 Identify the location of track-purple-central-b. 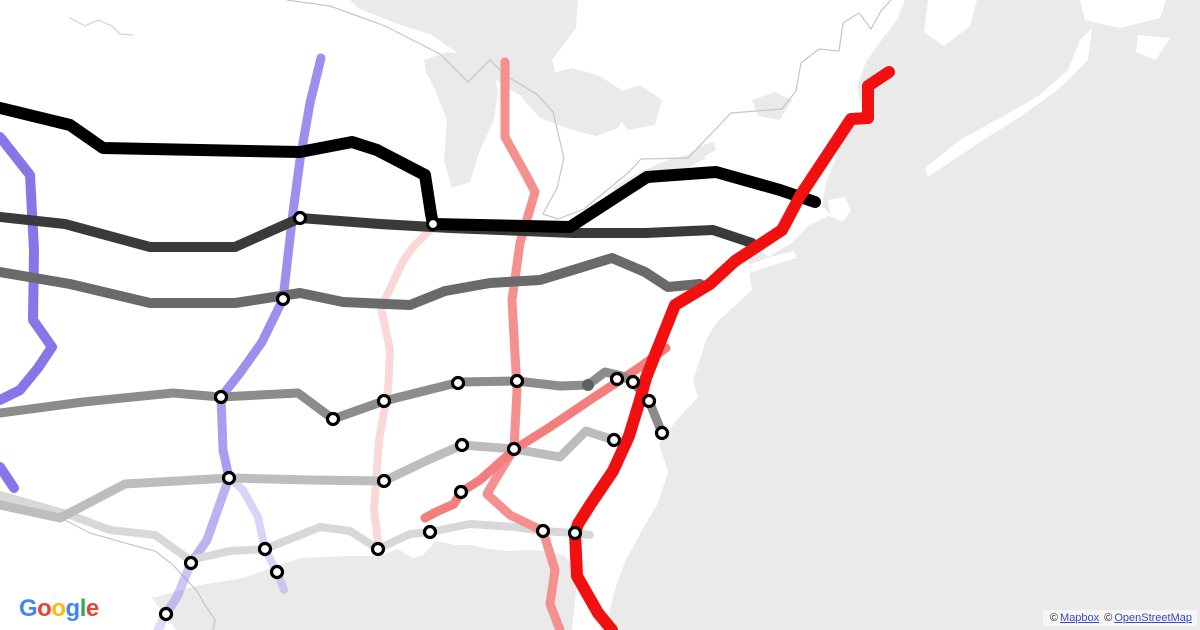
(225, 437).